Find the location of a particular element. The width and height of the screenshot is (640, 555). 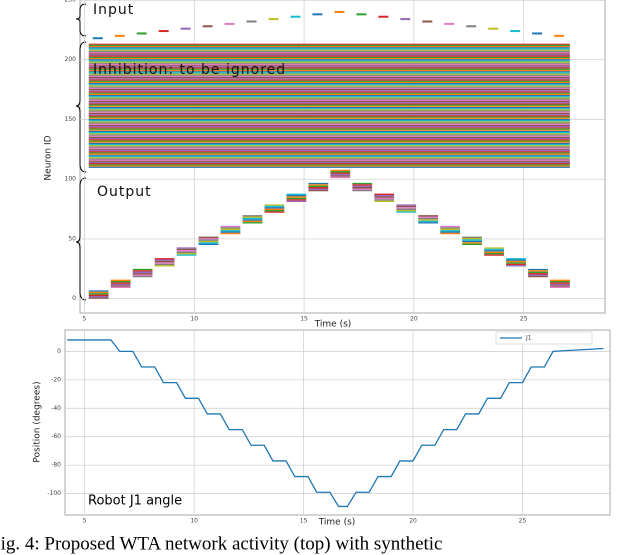

annotation: Output is located at coordinates (124, 192).